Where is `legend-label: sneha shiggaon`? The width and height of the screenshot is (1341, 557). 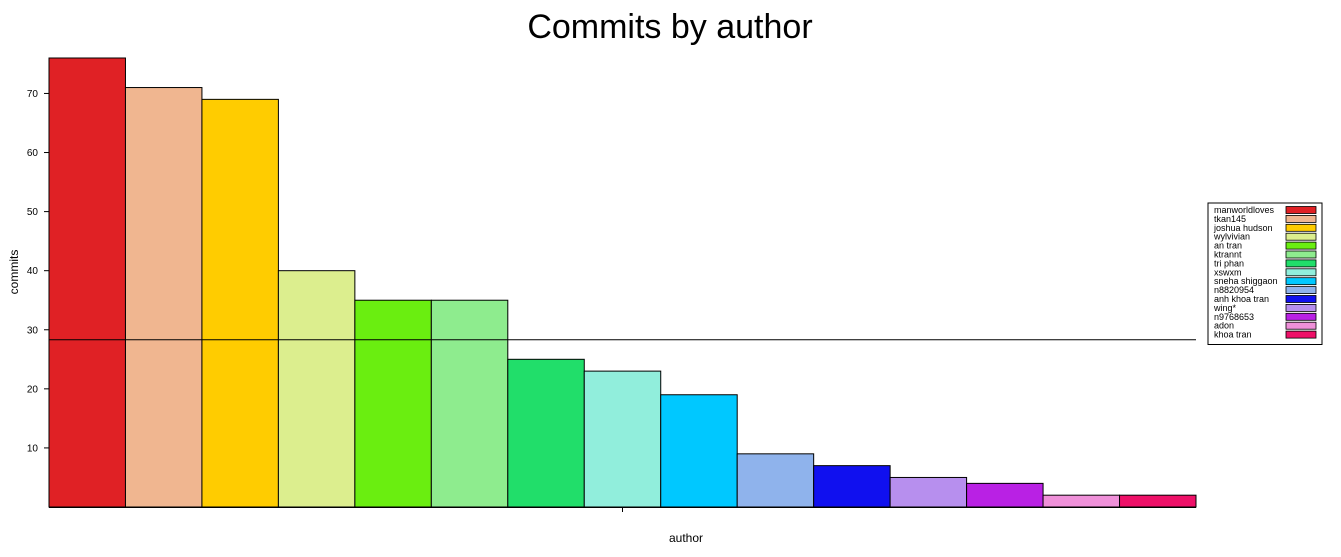 legend-label: sneha shiggaon is located at coordinates (1246, 281).